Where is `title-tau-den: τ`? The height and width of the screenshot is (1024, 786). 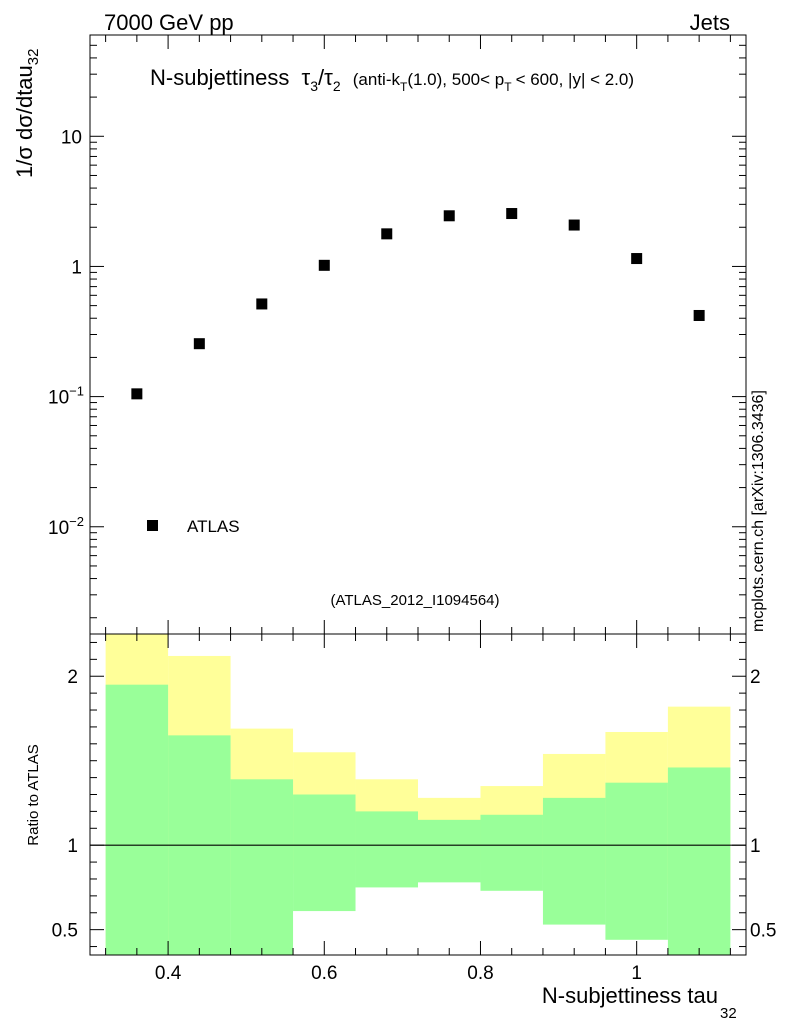
title-tau-den: τ is located at coordinates (328, 77).